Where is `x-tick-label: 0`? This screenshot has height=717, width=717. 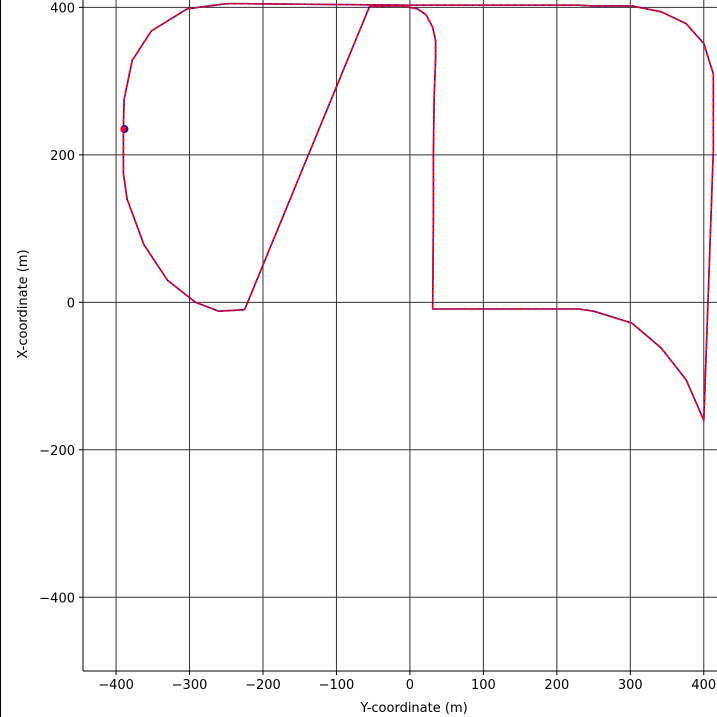 x-tick-label: 0 is located at coordinates (410, 685).